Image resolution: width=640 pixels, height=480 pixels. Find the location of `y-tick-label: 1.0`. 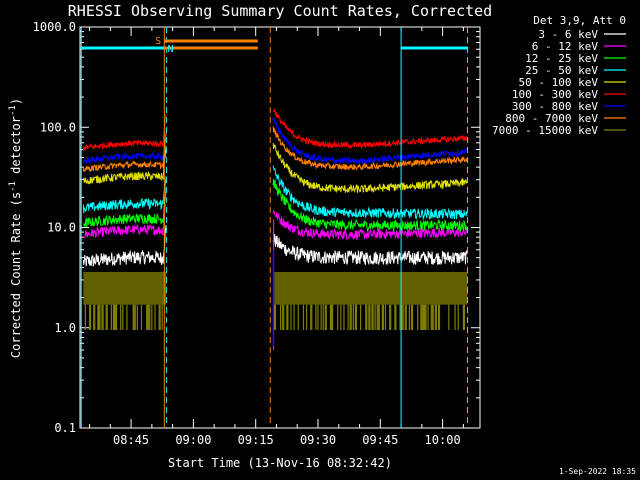

y-tick-label: 1.0 is located at coordinates (65, 328).